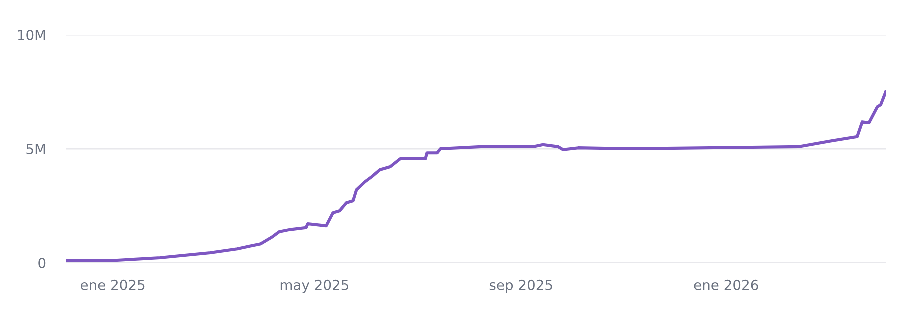  Describe the element at coordinates (36, 149) in the screenshot. I see `y-tick-label: 5M` at that location.